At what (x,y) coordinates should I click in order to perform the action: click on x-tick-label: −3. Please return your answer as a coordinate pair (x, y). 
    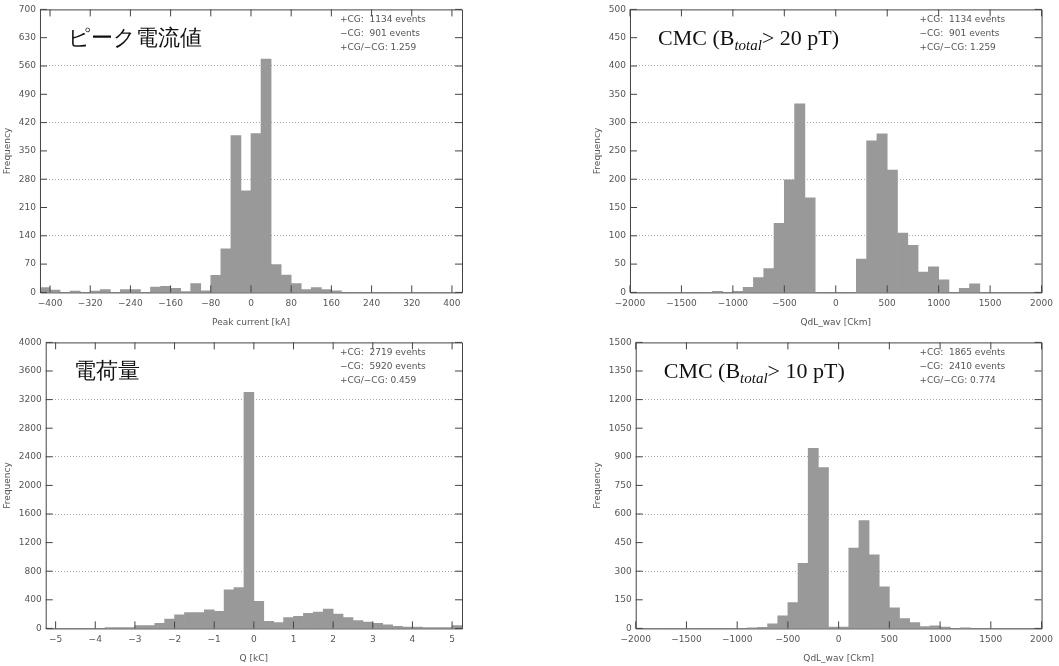
    Looking at the image, I should click on (135, 639).